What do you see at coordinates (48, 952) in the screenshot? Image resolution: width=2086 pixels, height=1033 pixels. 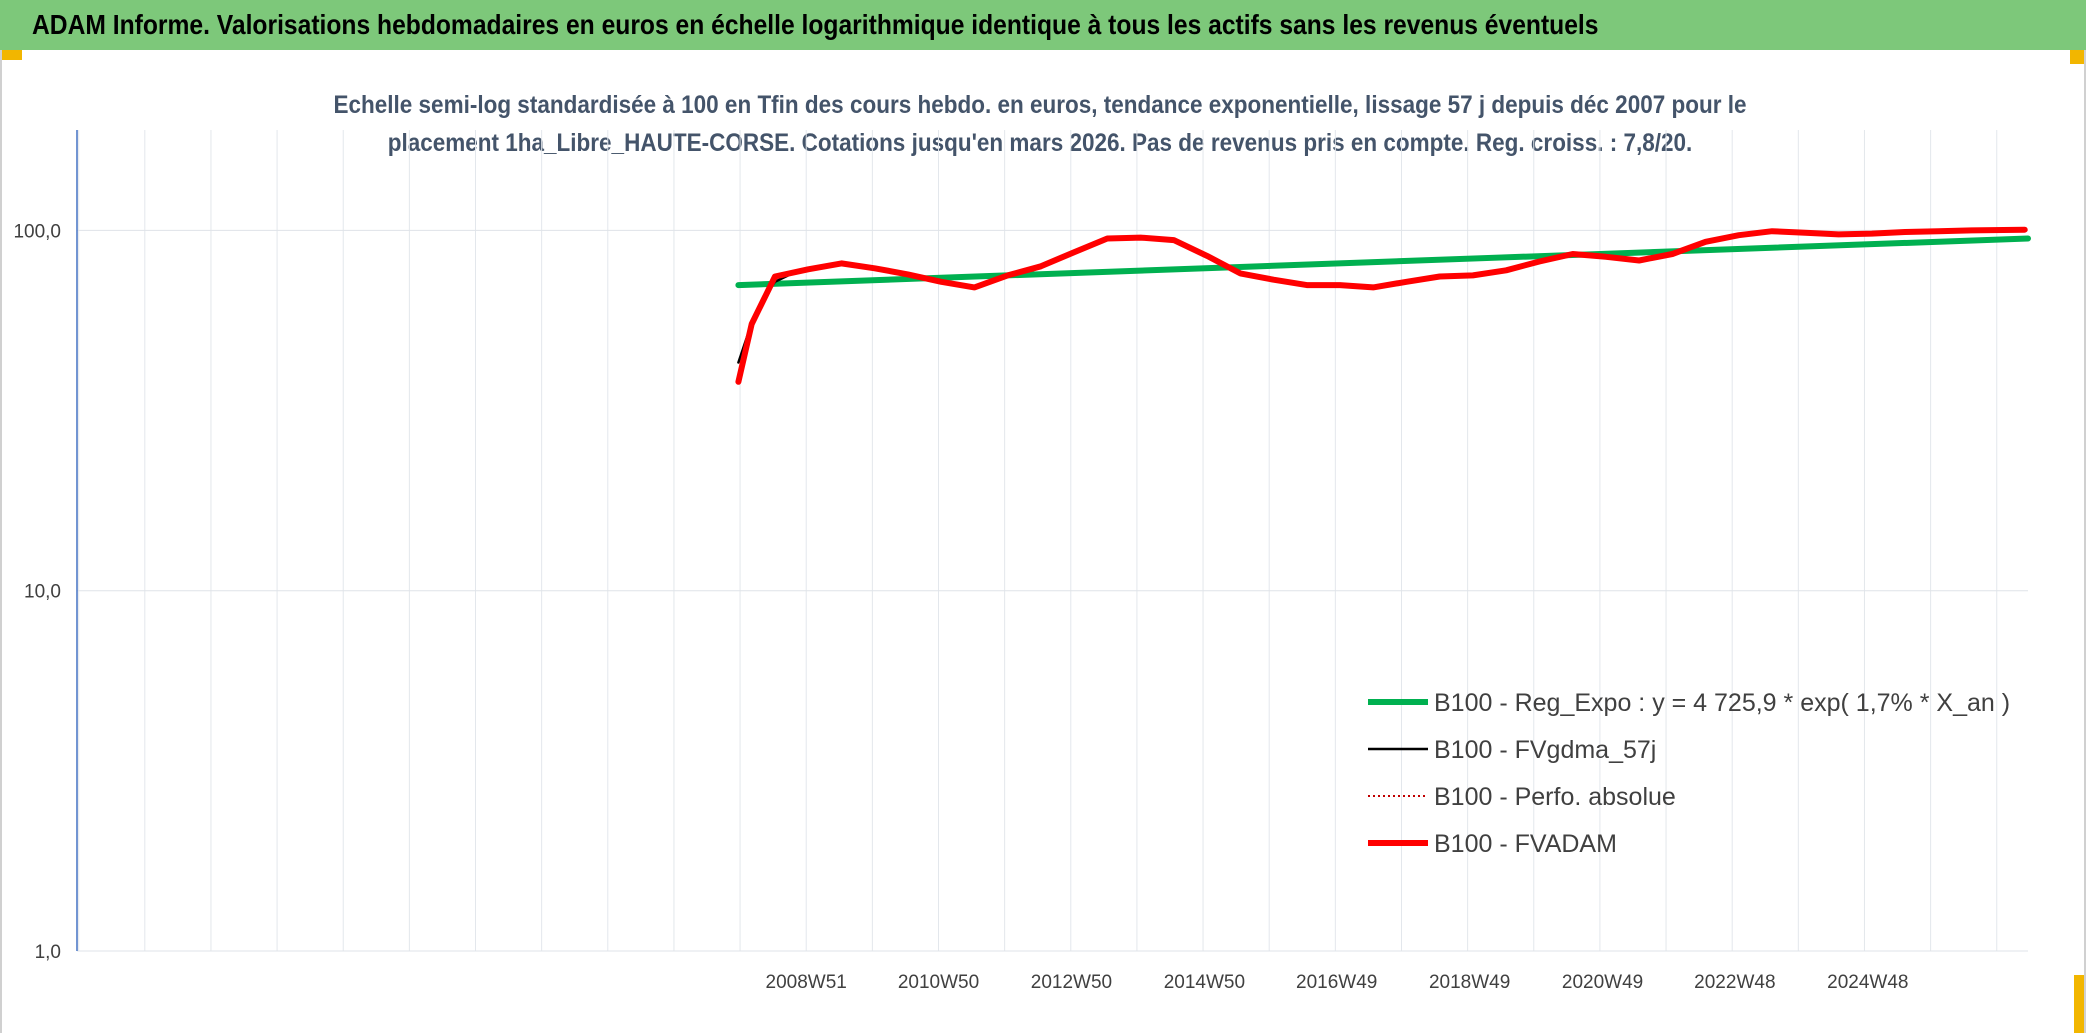 I see `y-tick-label: 1,0` at bounding box center [48, 952].